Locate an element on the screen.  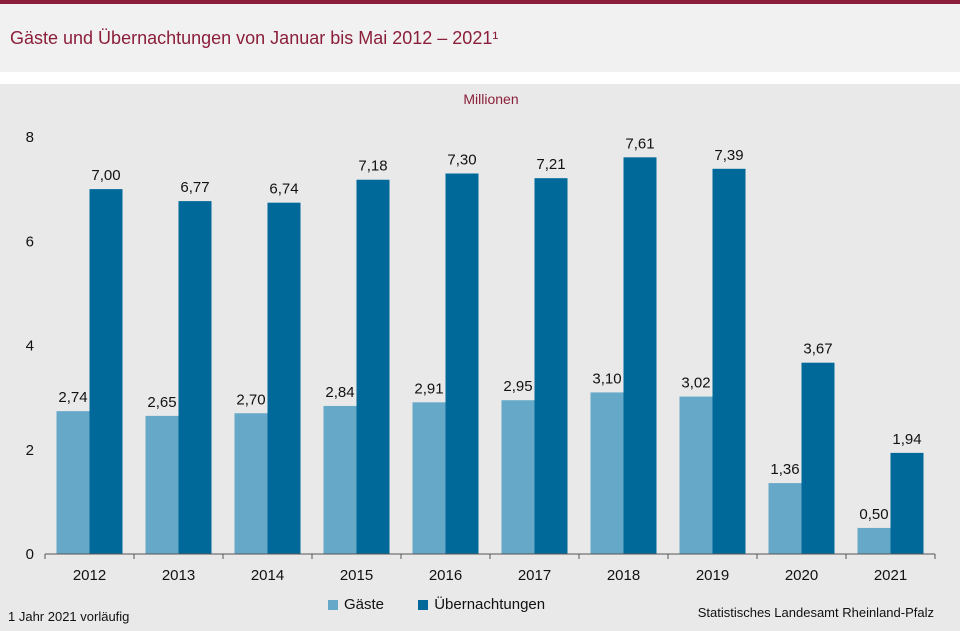
x-tick-label-2021: 2021 is located at coordinates (890, 575).